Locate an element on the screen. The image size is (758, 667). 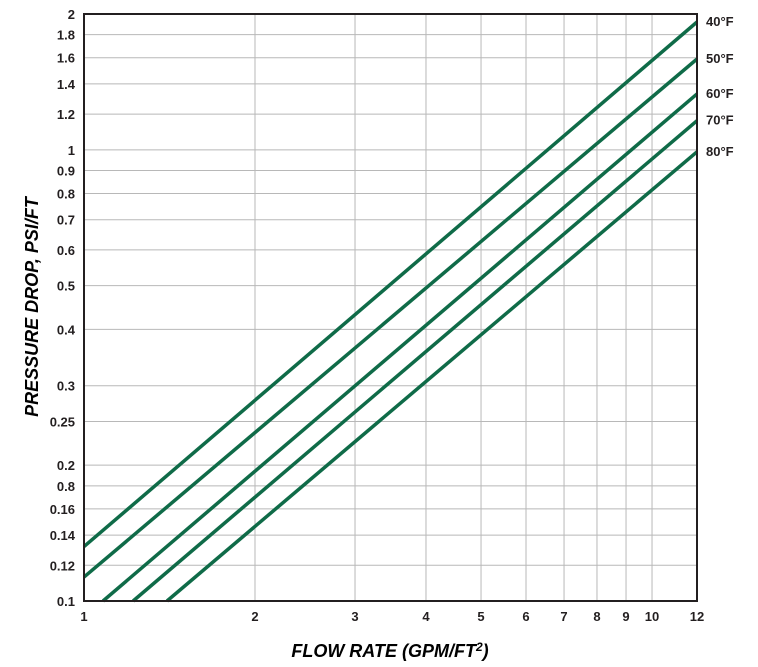
y-tick-label: 0.25 is located at coordinates (62, 421).